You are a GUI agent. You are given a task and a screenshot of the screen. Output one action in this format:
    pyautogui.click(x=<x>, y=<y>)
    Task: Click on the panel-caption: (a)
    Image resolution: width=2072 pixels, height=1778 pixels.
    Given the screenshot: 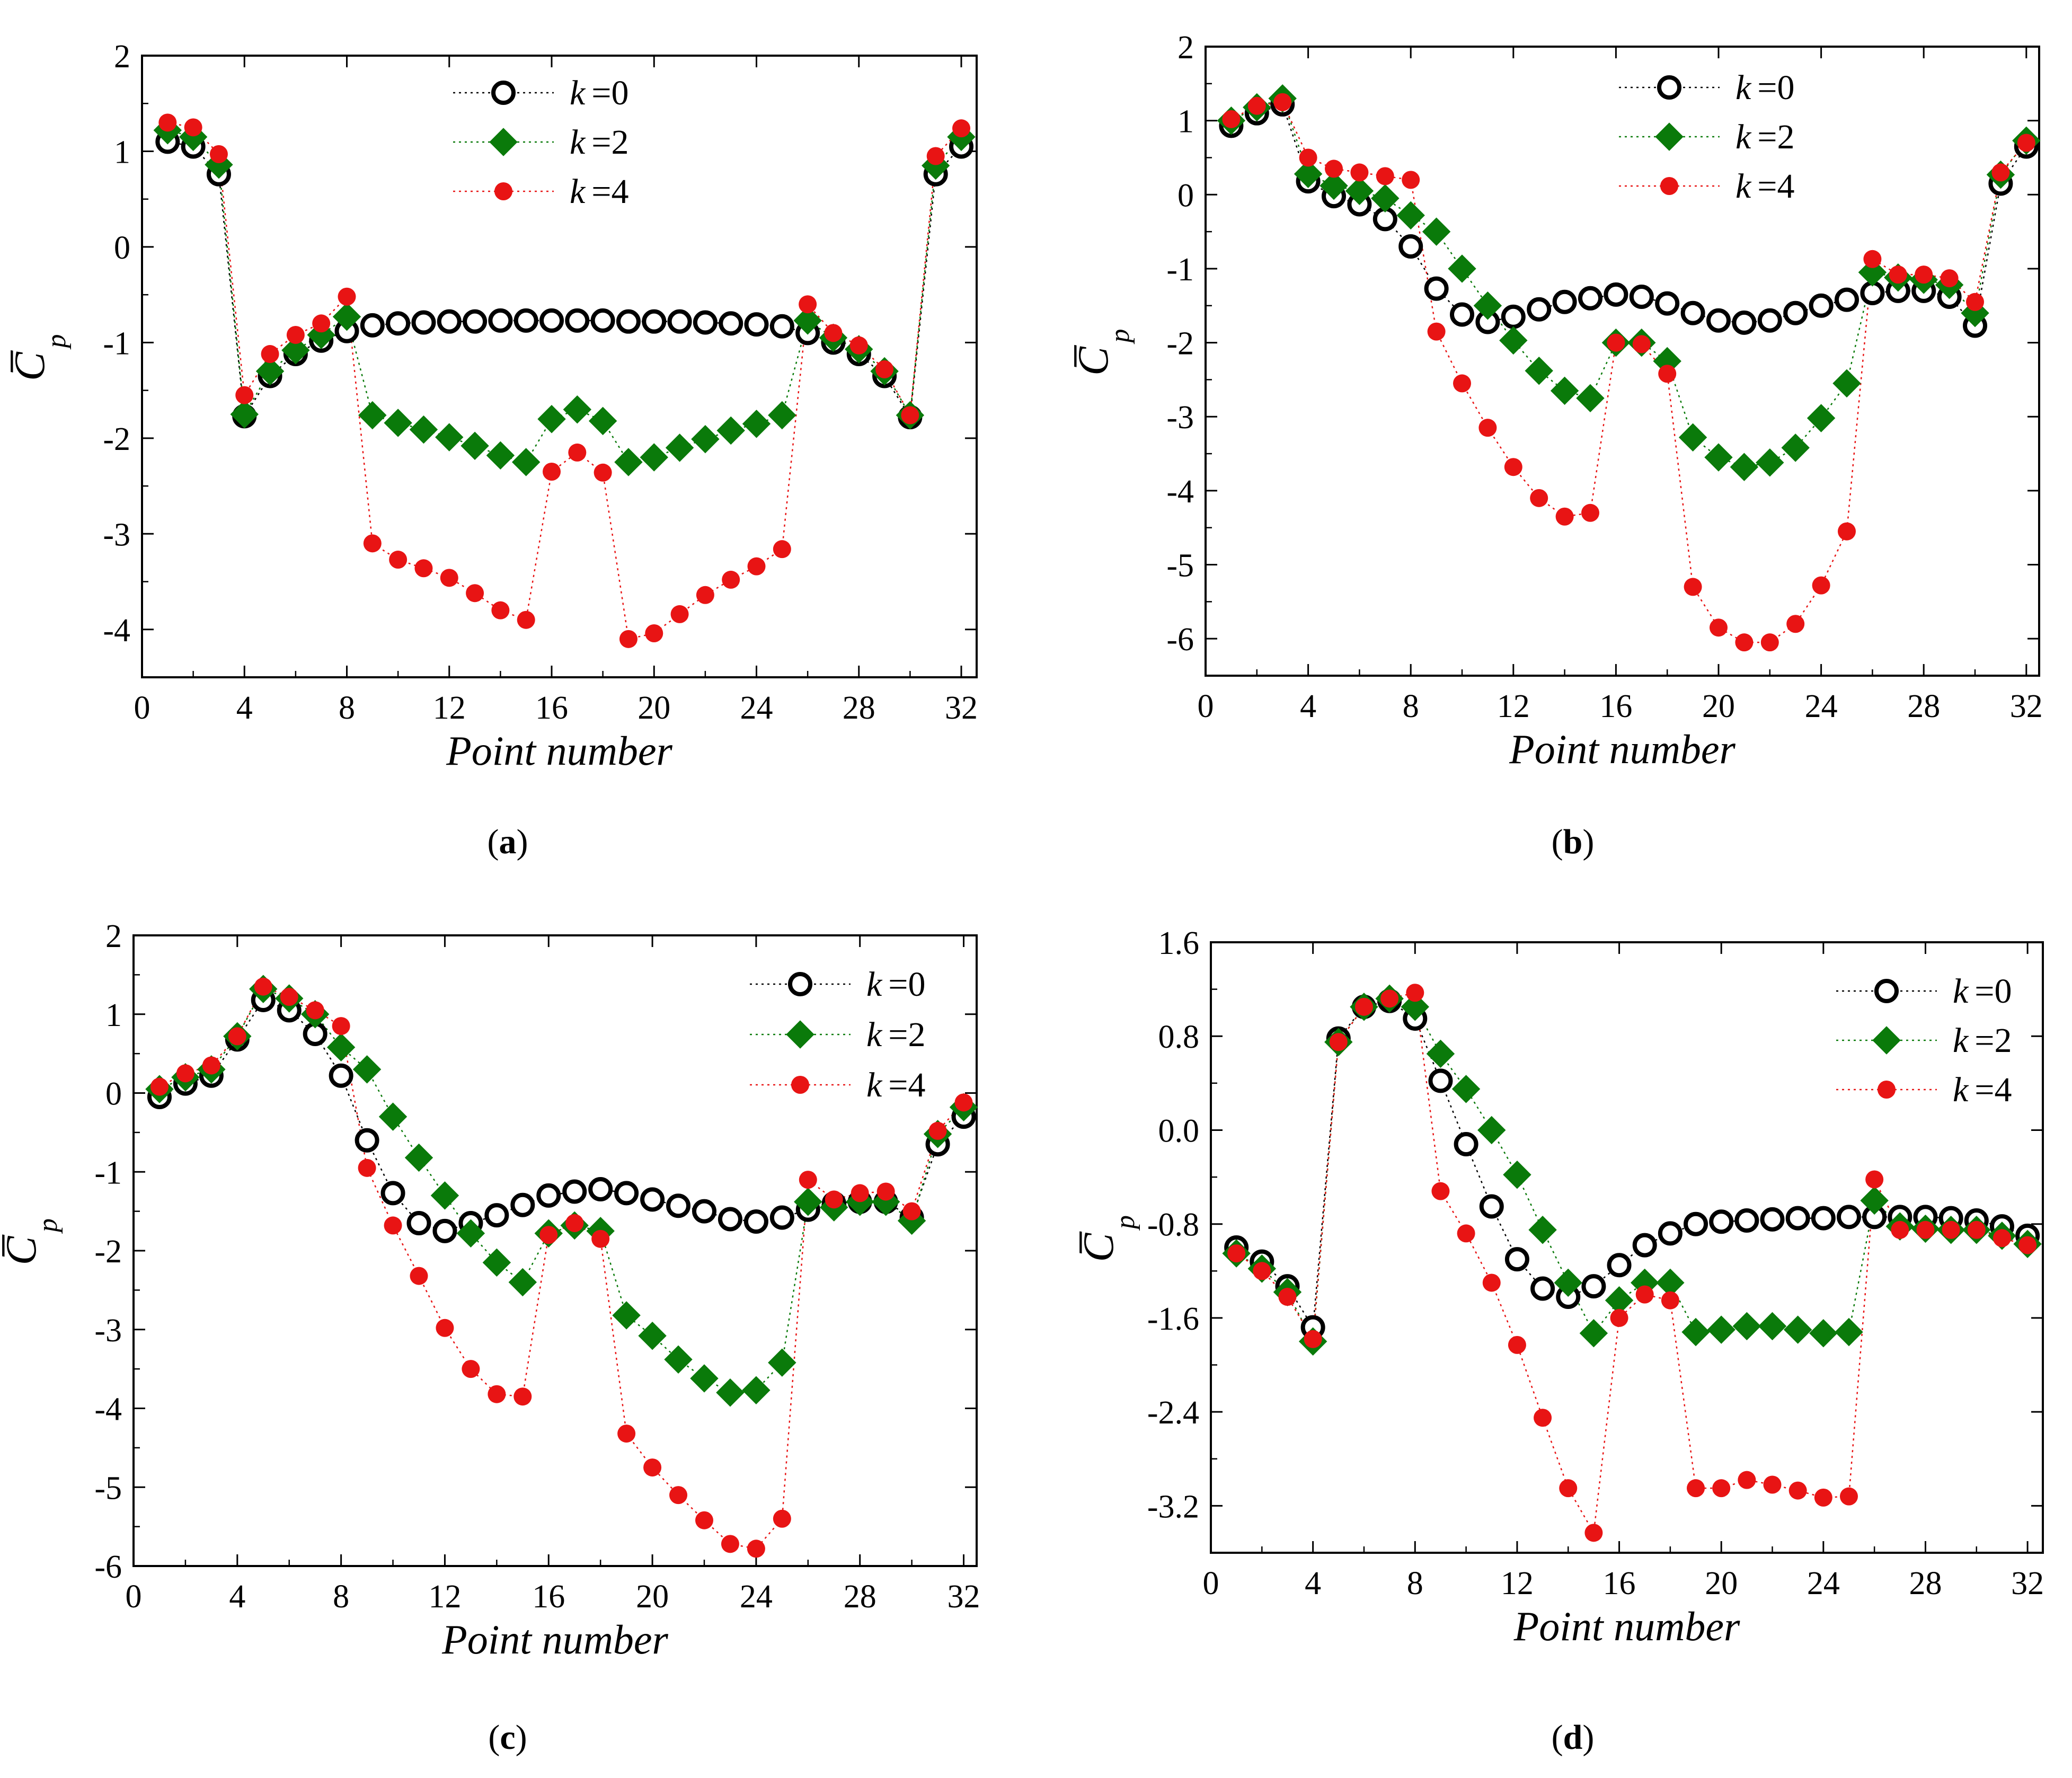 What is the action you would take?
    pyautogui.click(x=508, y=841)
    